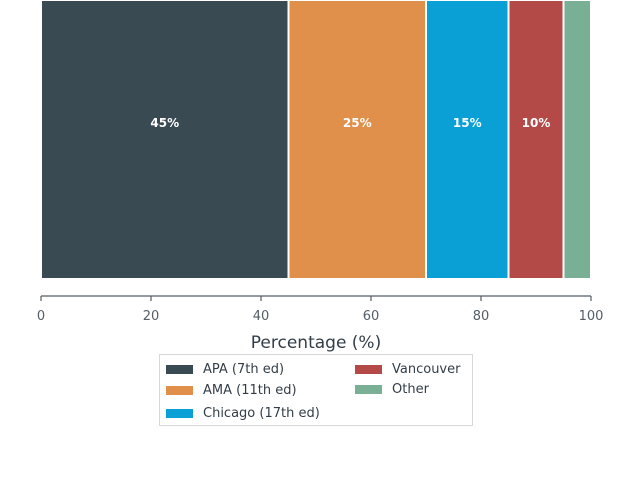 This screenshot has height=480, width=640. I want to click on bar-segment-chicago-17th-ed, so click(467, 140).